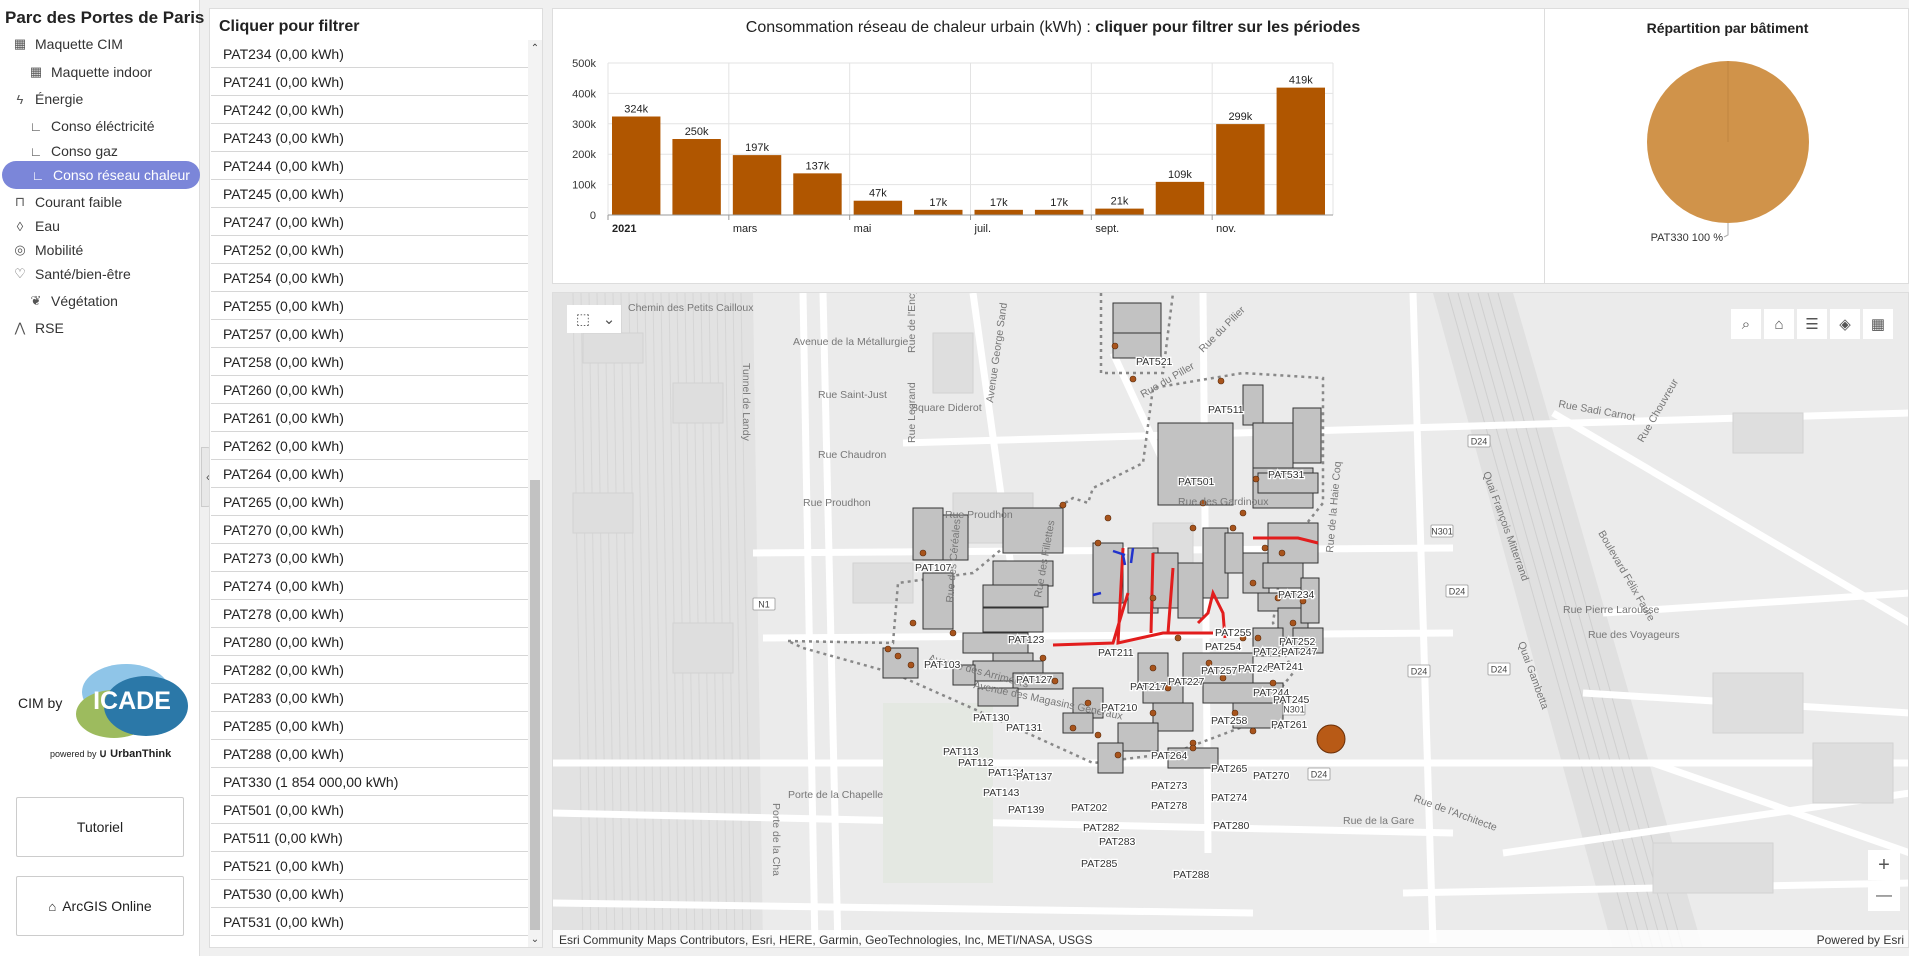 This screenshot has width=1909, height=956. Describe the element at coordinates (100, 126) in the screenshot. I see `nav-item-conso-éléctricité: ∟ Conso éléctricité` at that location.